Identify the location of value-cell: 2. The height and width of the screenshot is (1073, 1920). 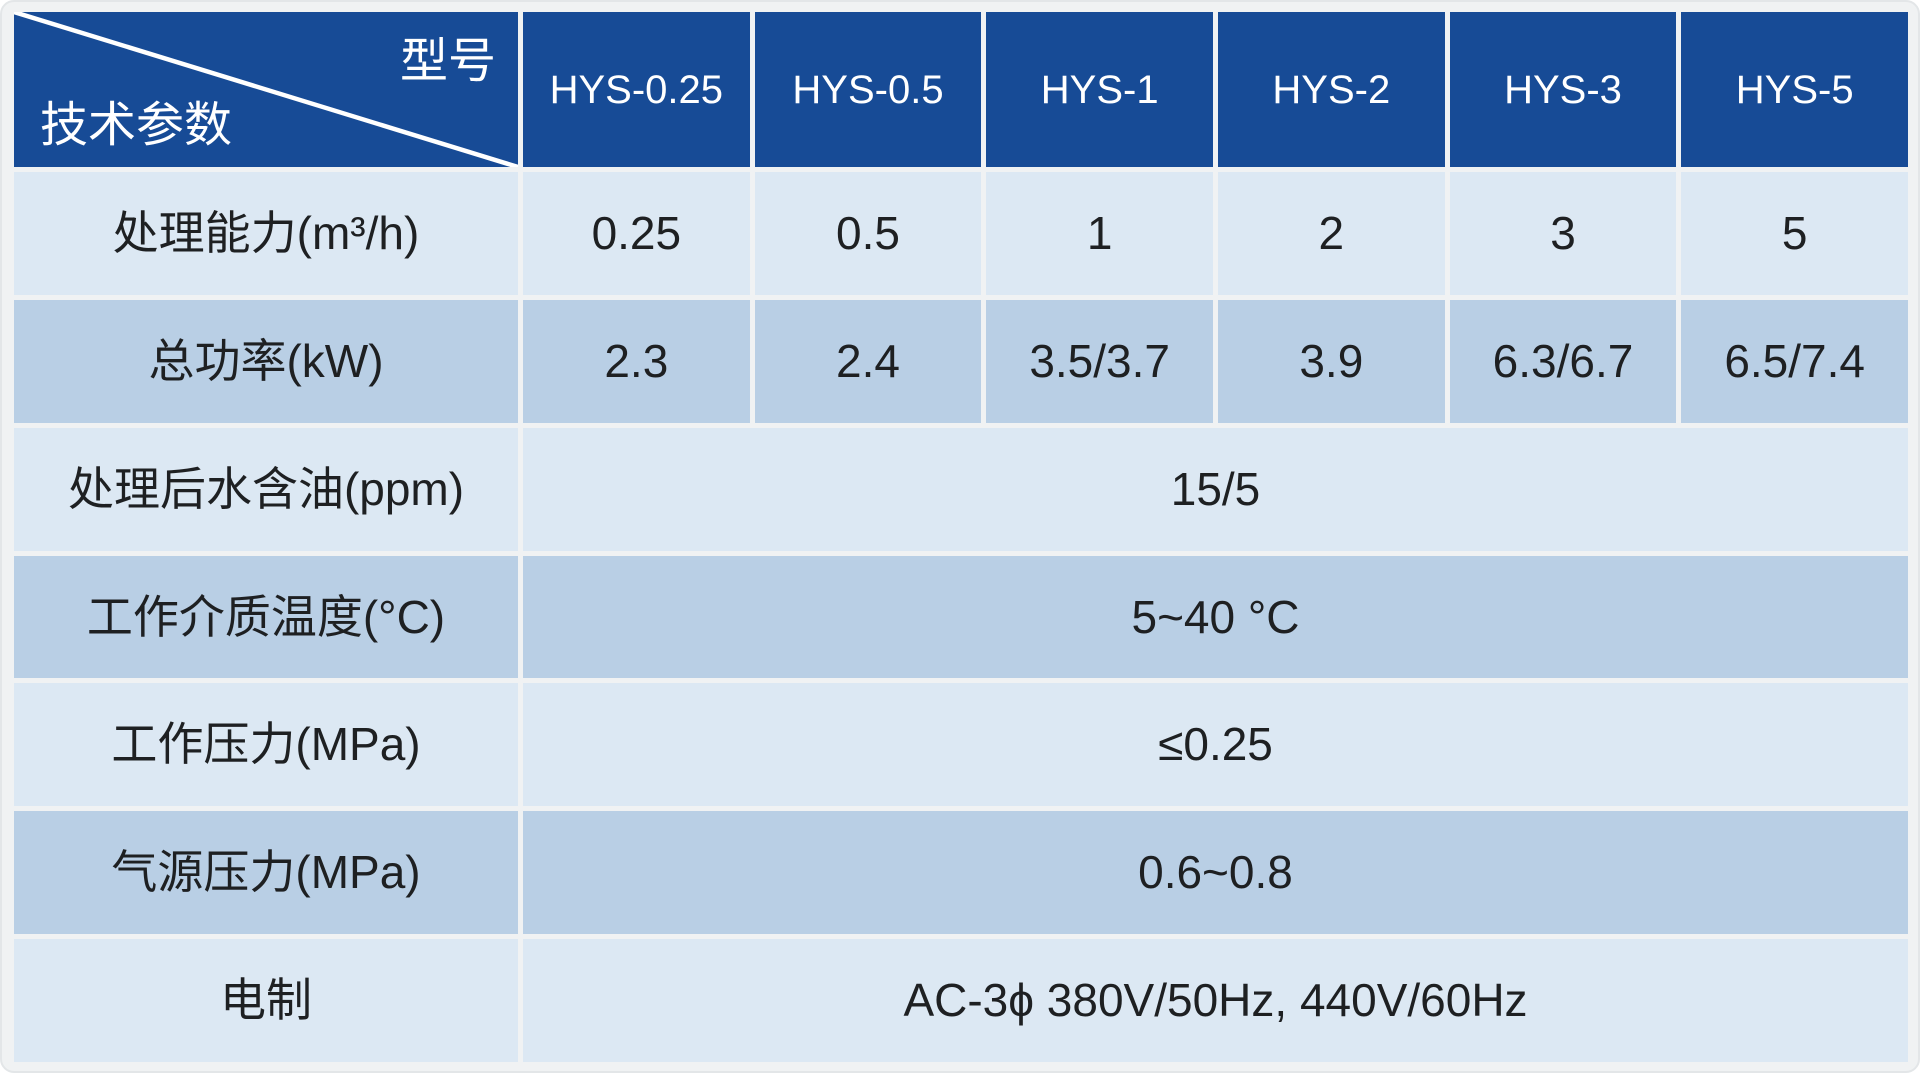
(1331, 233).